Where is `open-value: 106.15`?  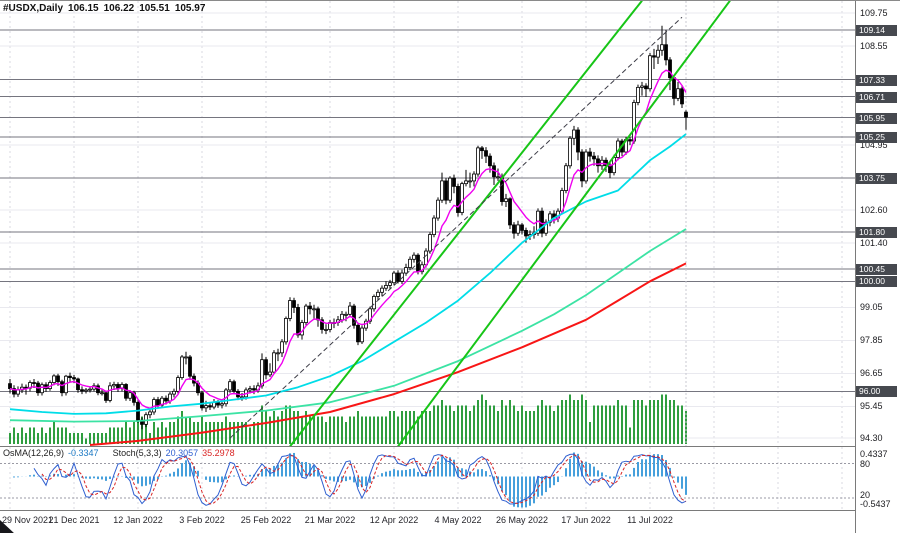
open-value: 106.15 is located at coordinates (83, 8).